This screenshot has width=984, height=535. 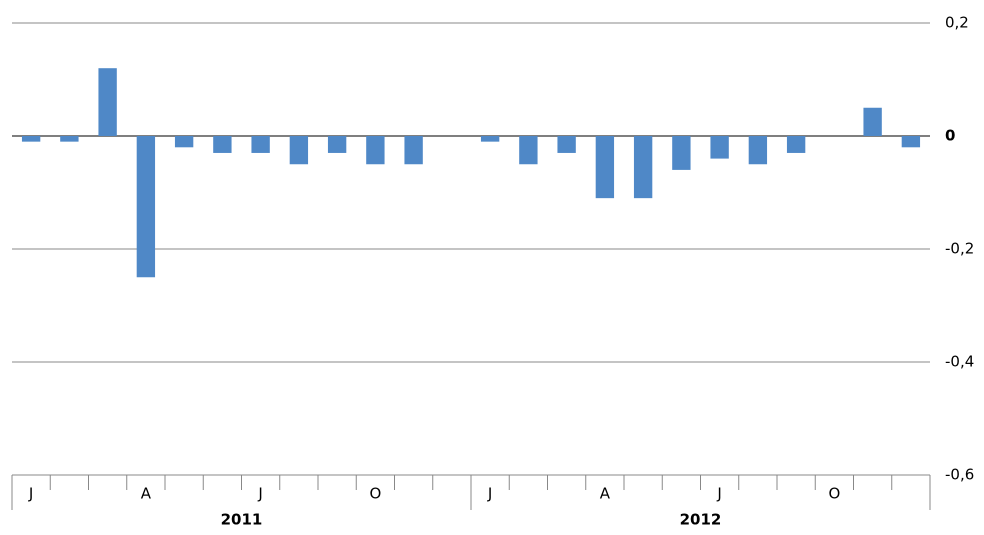 What do you see at coordinates (701, 520) in the screenshot?
I see `x-group-label: 2012` at bounding box center [701, 520].